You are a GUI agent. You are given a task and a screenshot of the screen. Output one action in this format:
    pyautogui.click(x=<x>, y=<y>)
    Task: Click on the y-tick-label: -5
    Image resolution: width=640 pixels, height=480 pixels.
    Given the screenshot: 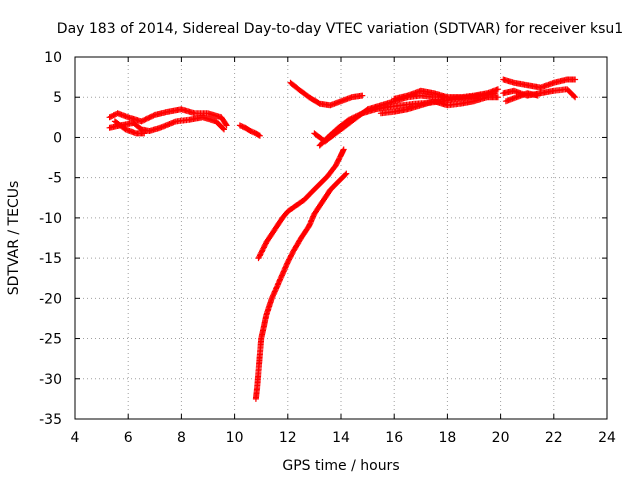 What is the action you would take?
    pyautogui.click(x=55, y=179)
    